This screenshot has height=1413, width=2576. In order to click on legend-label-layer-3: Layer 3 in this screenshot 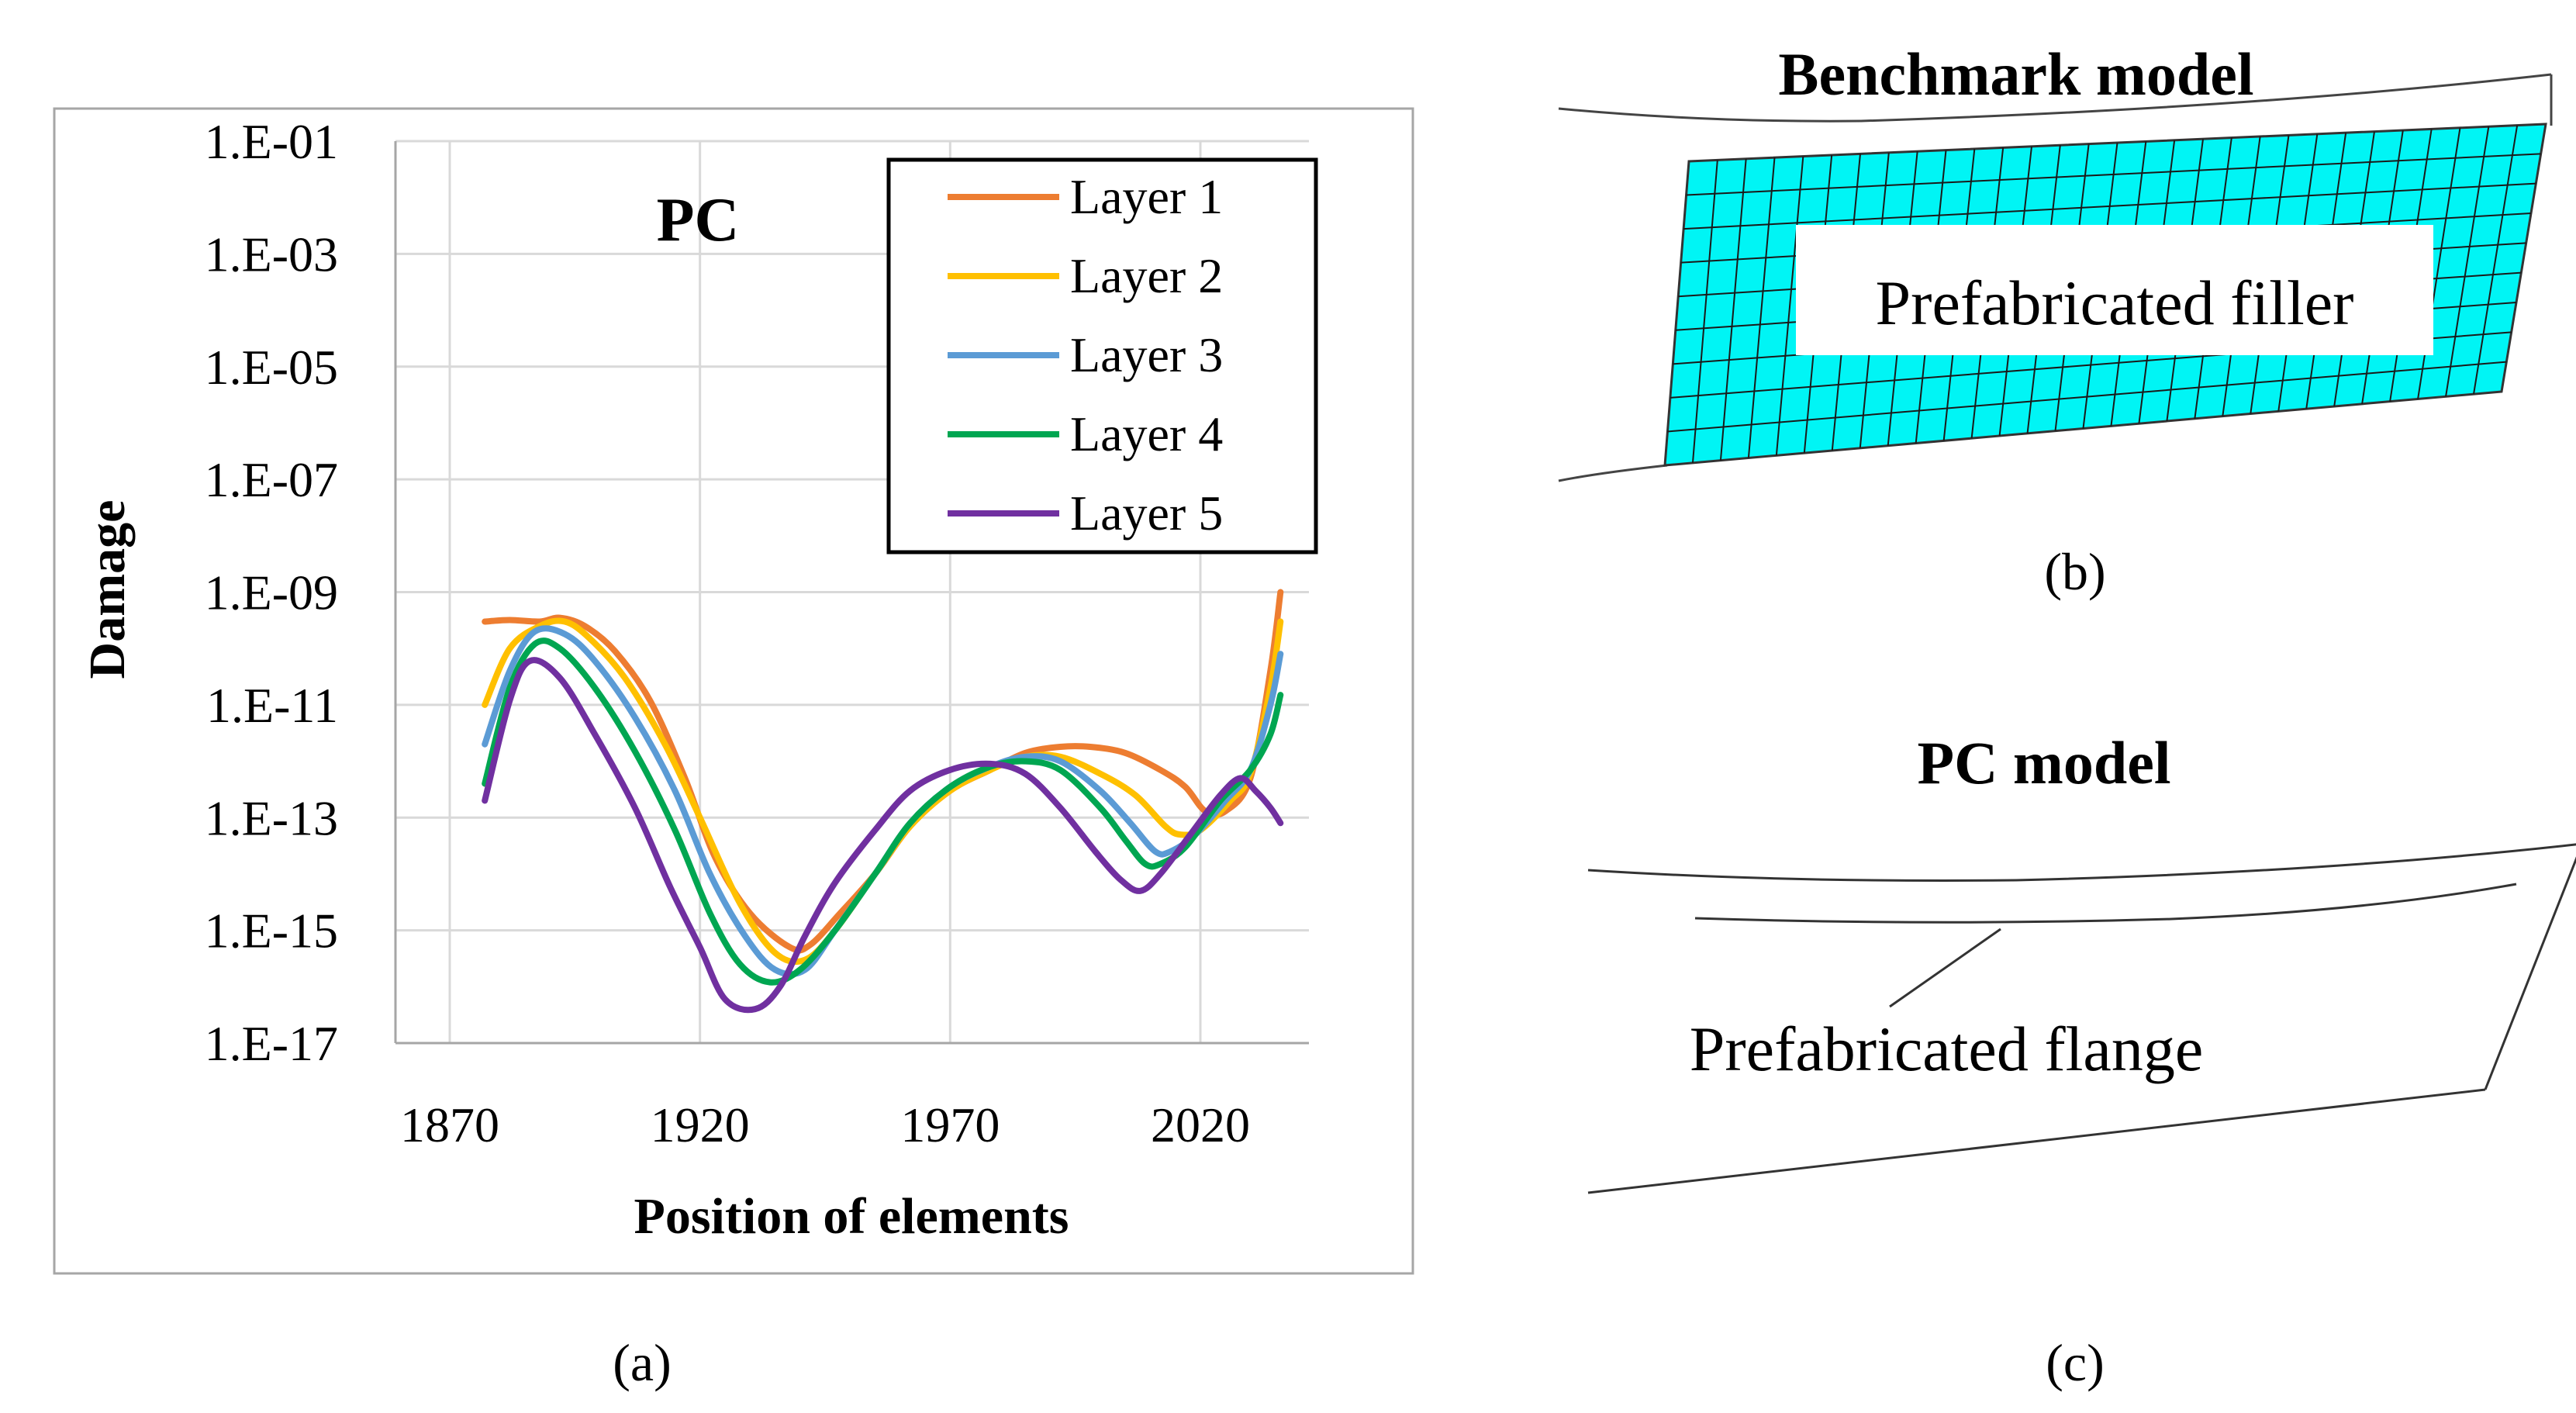, I will do `click(1146, 354)`.